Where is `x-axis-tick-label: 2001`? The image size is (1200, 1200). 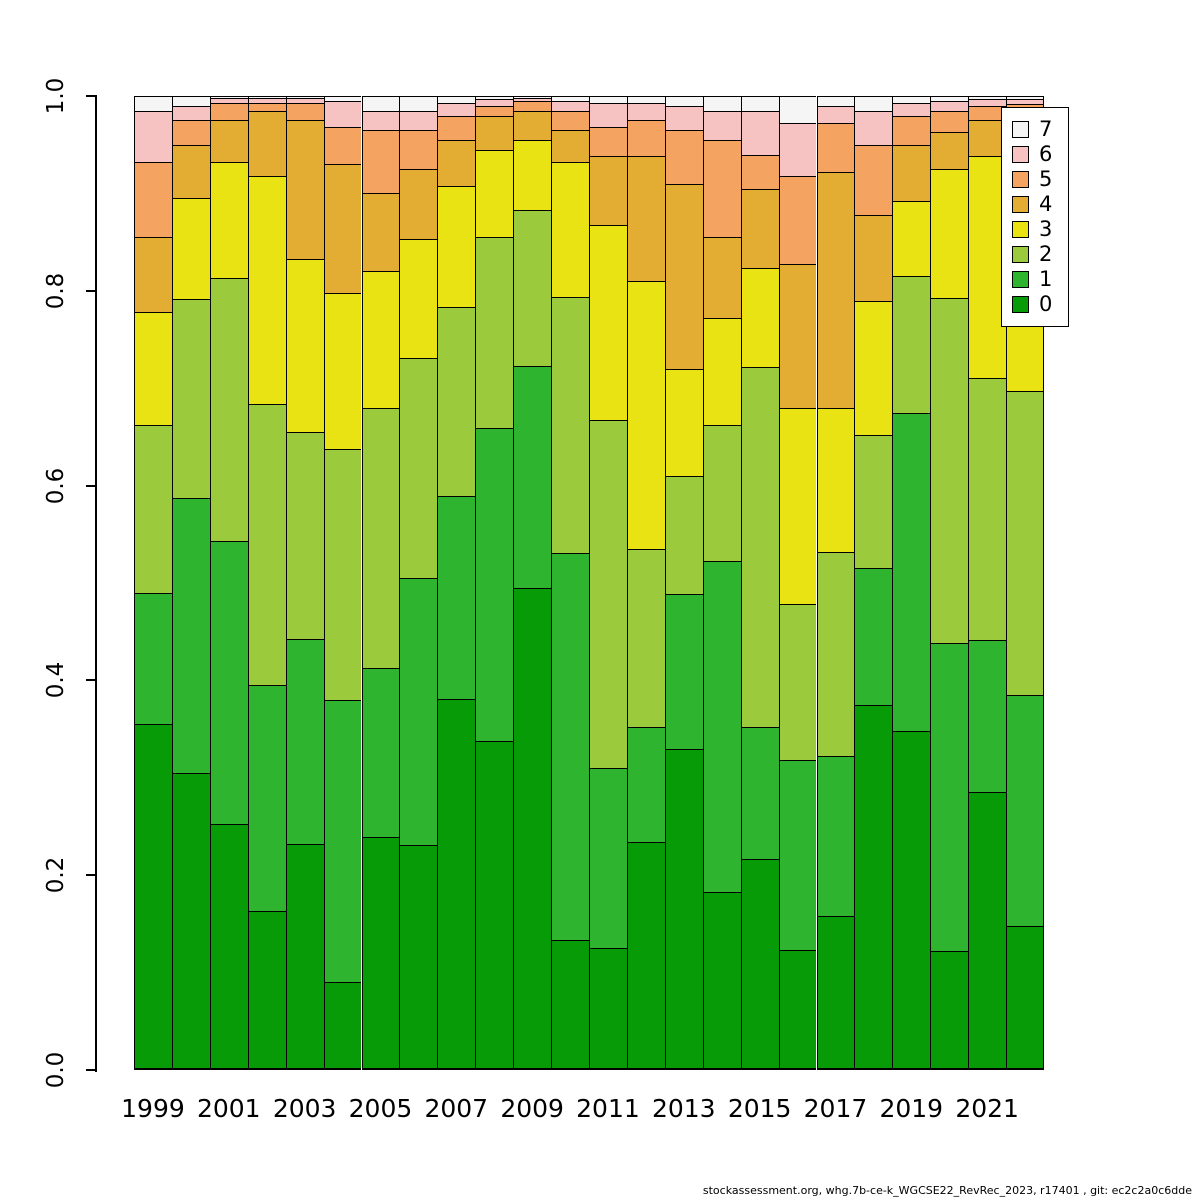
x-axis-tick-label: 2001 is located at coordinates (228, 1108).